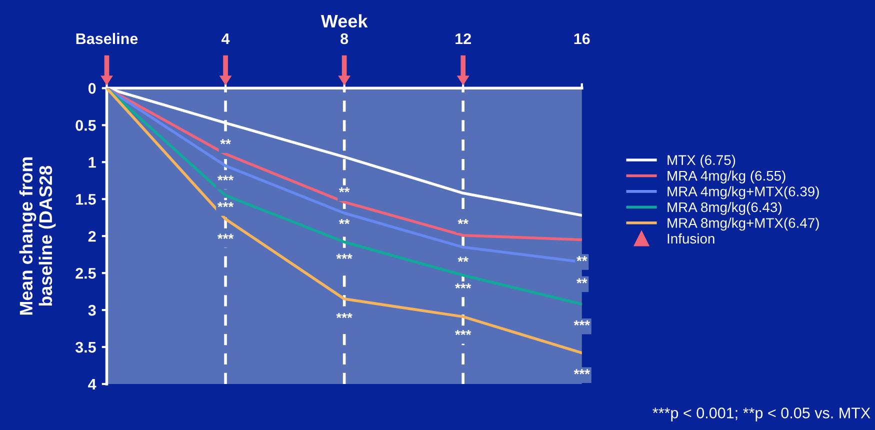  Describe the element at coordinates (761, 415) in the screenshot. I see `text: ***p < 0.001; **p < 0.05 vs. MTX` at that location.